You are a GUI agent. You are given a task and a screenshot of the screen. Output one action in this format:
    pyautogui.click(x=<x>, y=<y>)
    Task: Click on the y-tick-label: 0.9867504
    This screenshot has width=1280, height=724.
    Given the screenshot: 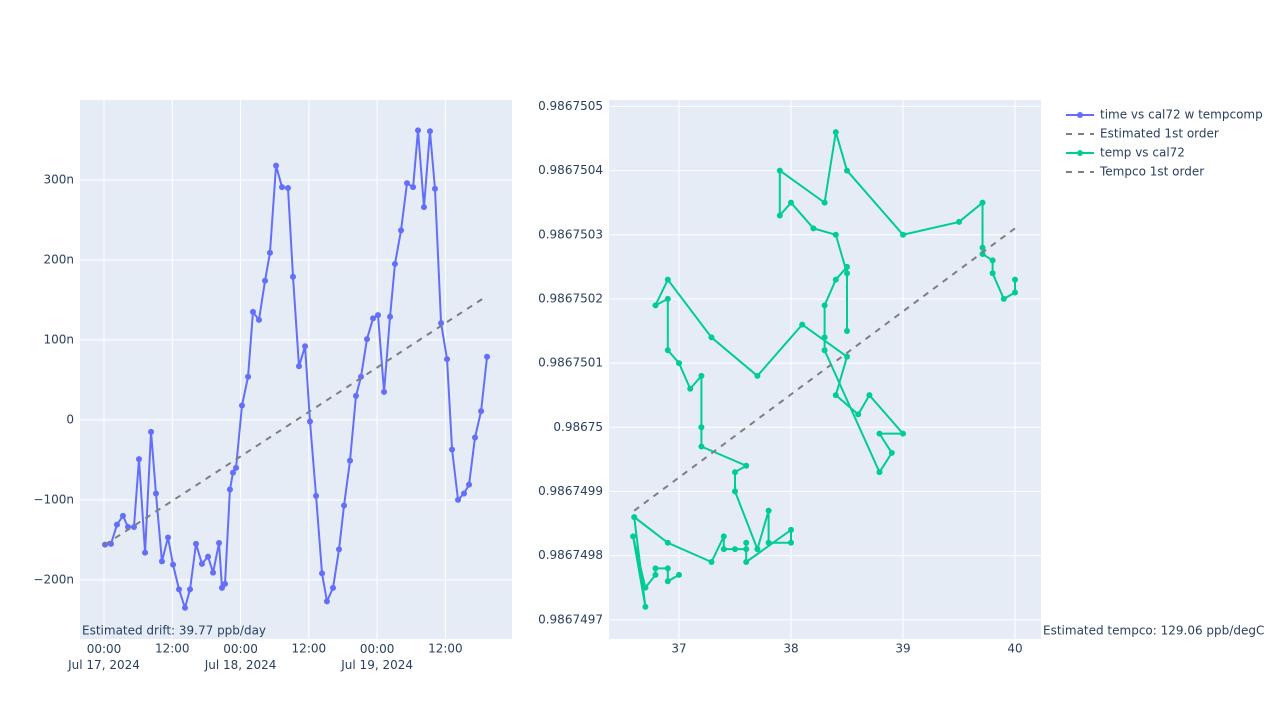 What is the action you would take?
    pyautogui.click(x=570, y=170)
    